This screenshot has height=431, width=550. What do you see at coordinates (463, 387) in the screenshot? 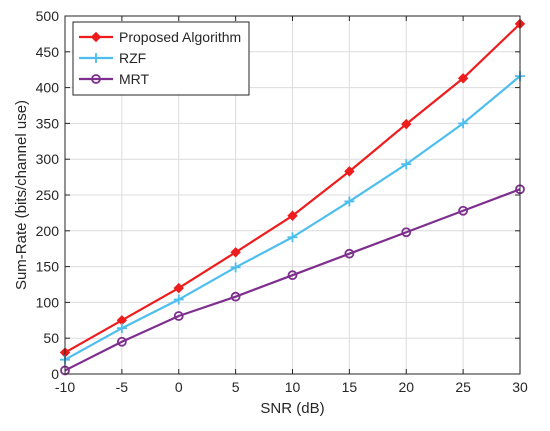
I see `x-tick-label: 25` at bounding box center [463, 387].